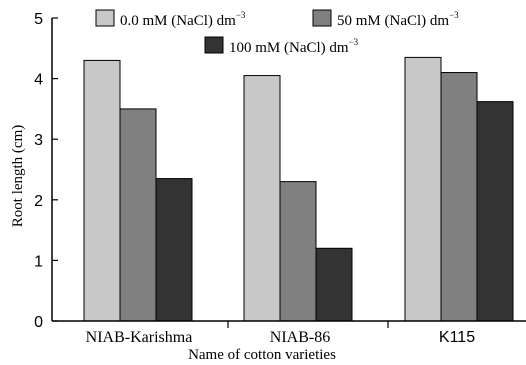 This screenshot has width=526, height=365. I want to click on legend-label-series-3: 100 mM (NaCl) dm−3, so click(294, 46).